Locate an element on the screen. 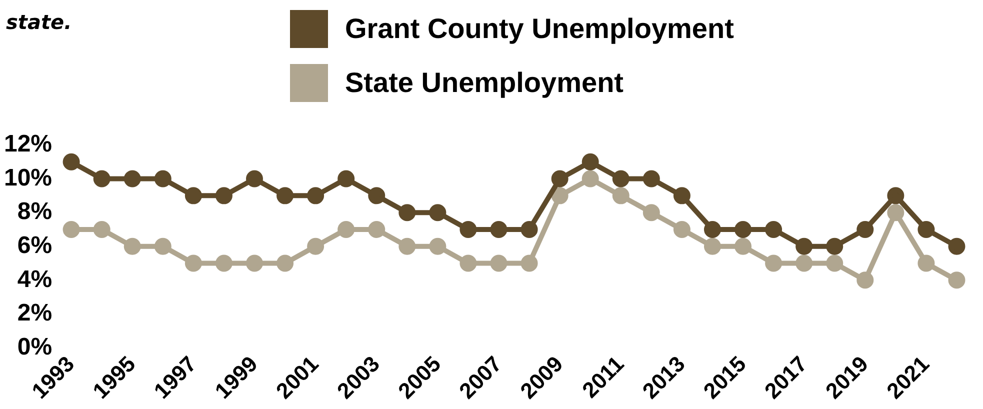 The image size is (983, 409). legend-label: Grant County Unemployment is located at coordinates (539, 29).